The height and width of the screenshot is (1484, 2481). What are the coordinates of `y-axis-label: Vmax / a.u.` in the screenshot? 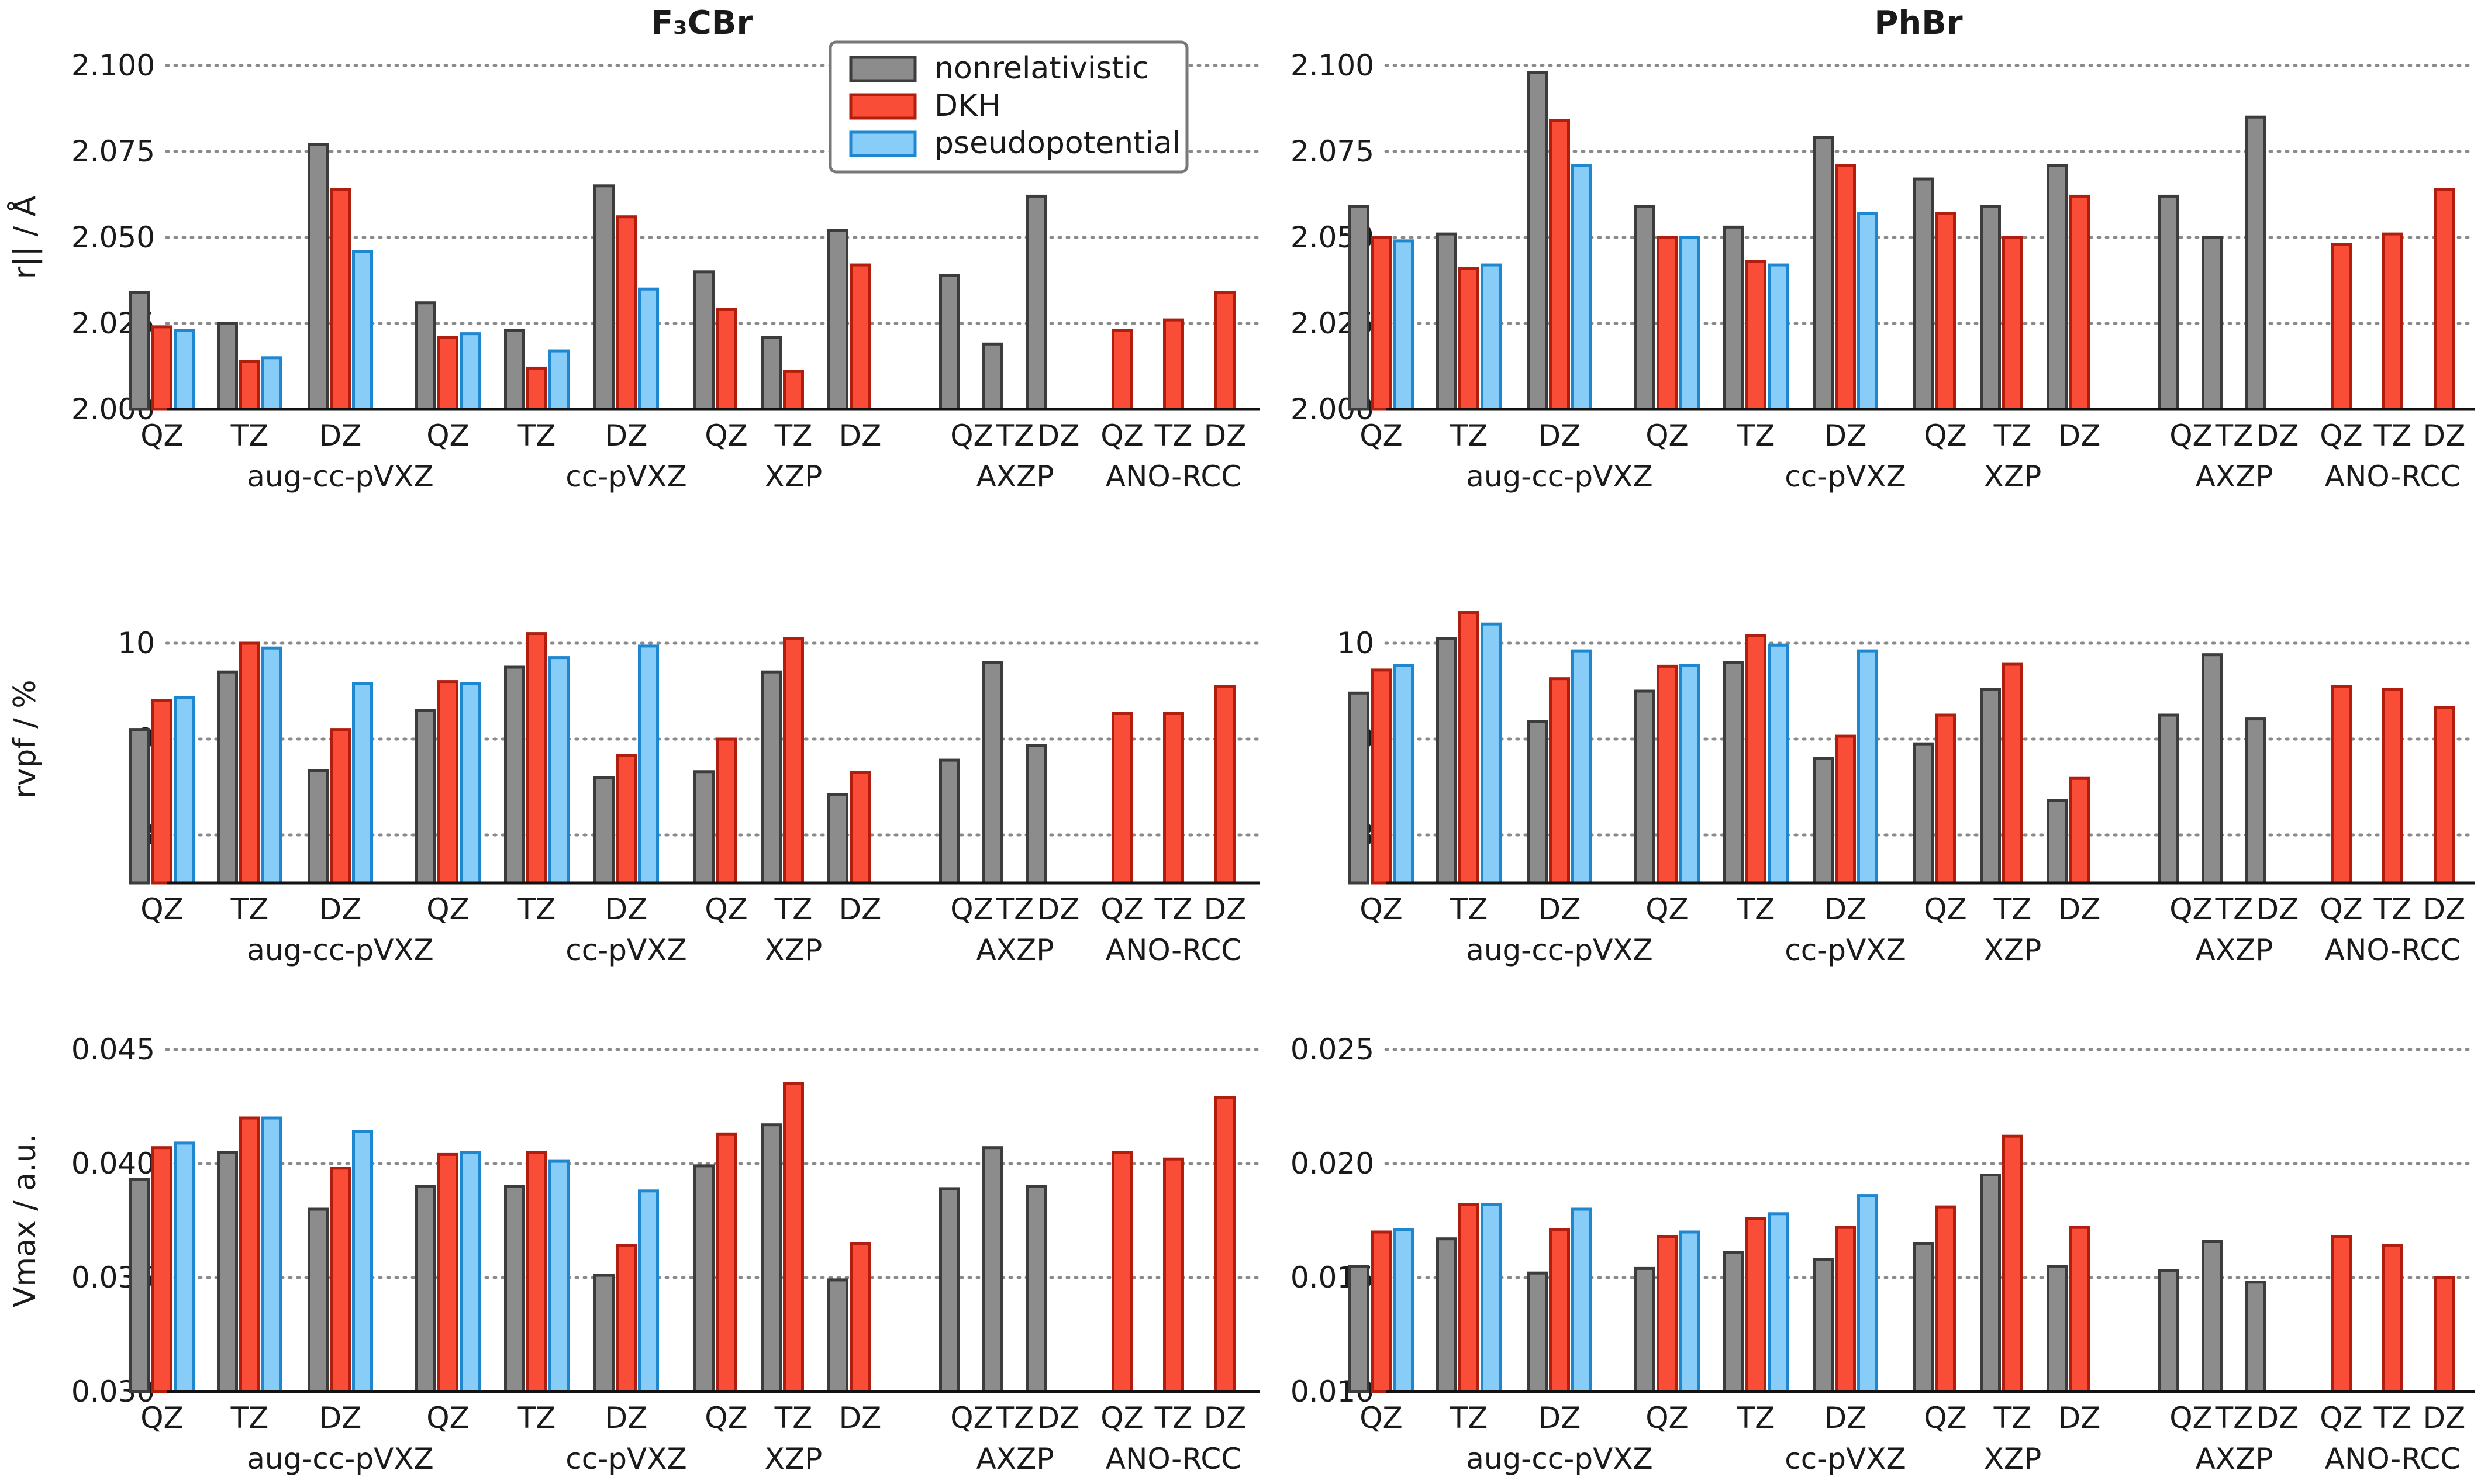 It's located at (26, 1220).